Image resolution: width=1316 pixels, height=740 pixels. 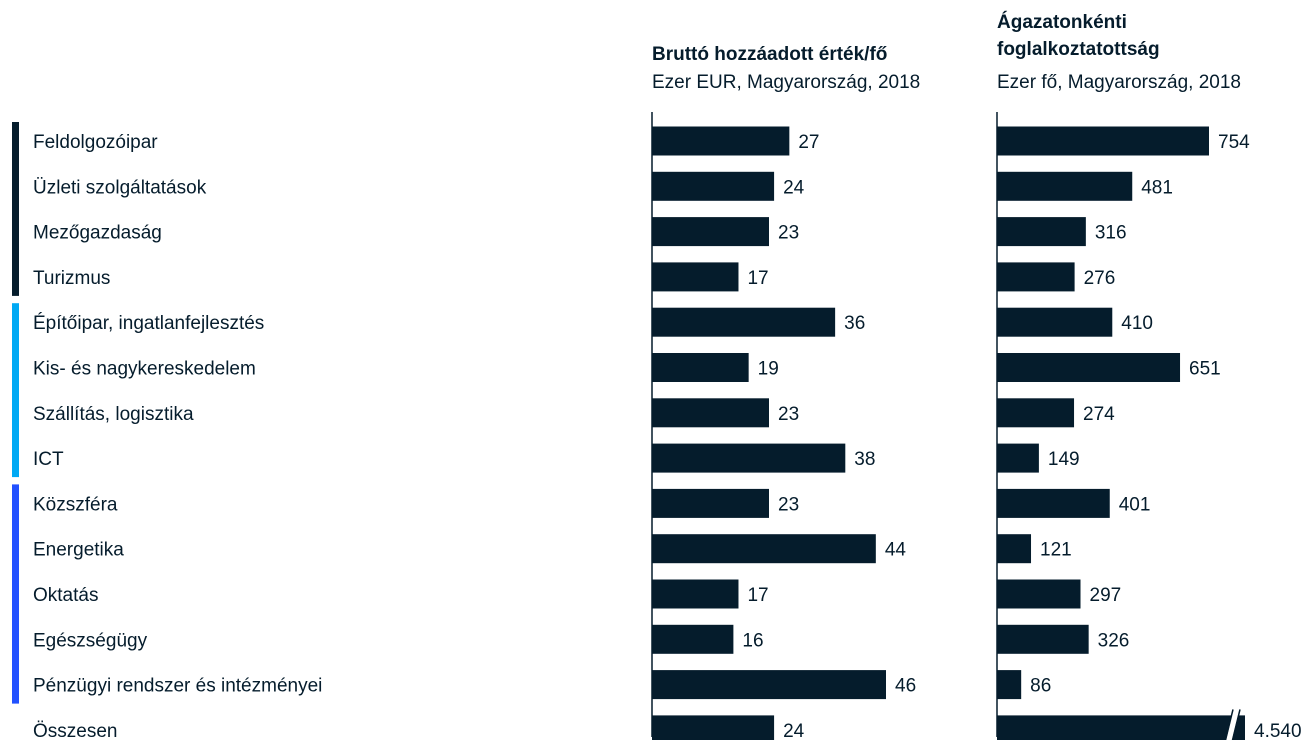 What do you see at coordinates (768, 369) in the screenshot?
I see `panel-1-value-label: 19` at bounding box center [768, 369].